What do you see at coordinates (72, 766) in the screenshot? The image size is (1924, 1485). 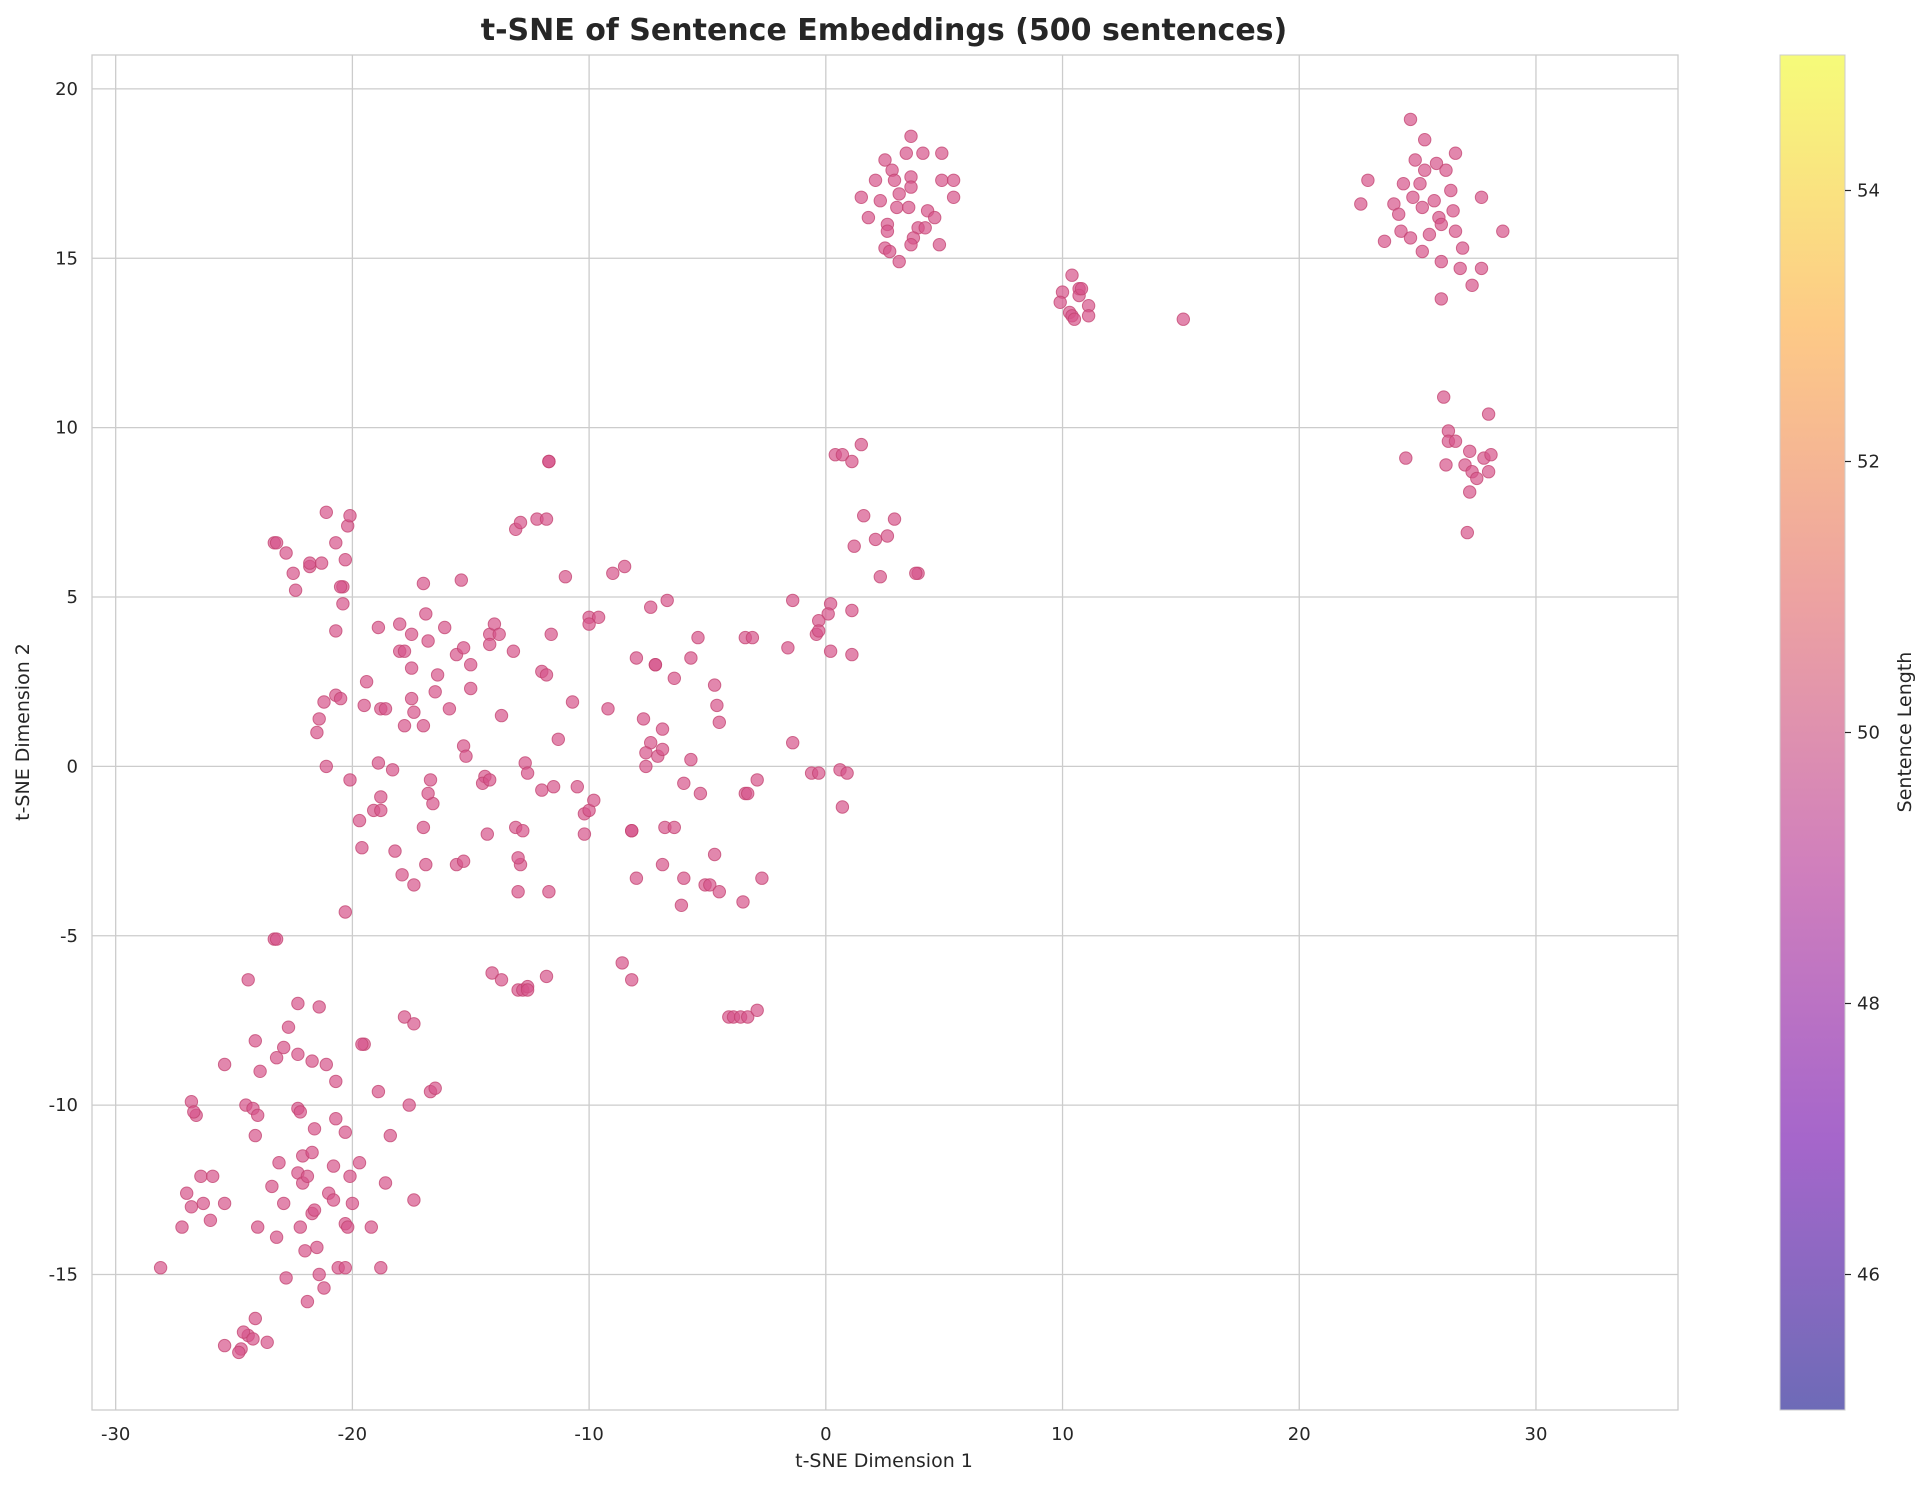 I see `y-tick-label: 0` at bounding box center [72, 766].